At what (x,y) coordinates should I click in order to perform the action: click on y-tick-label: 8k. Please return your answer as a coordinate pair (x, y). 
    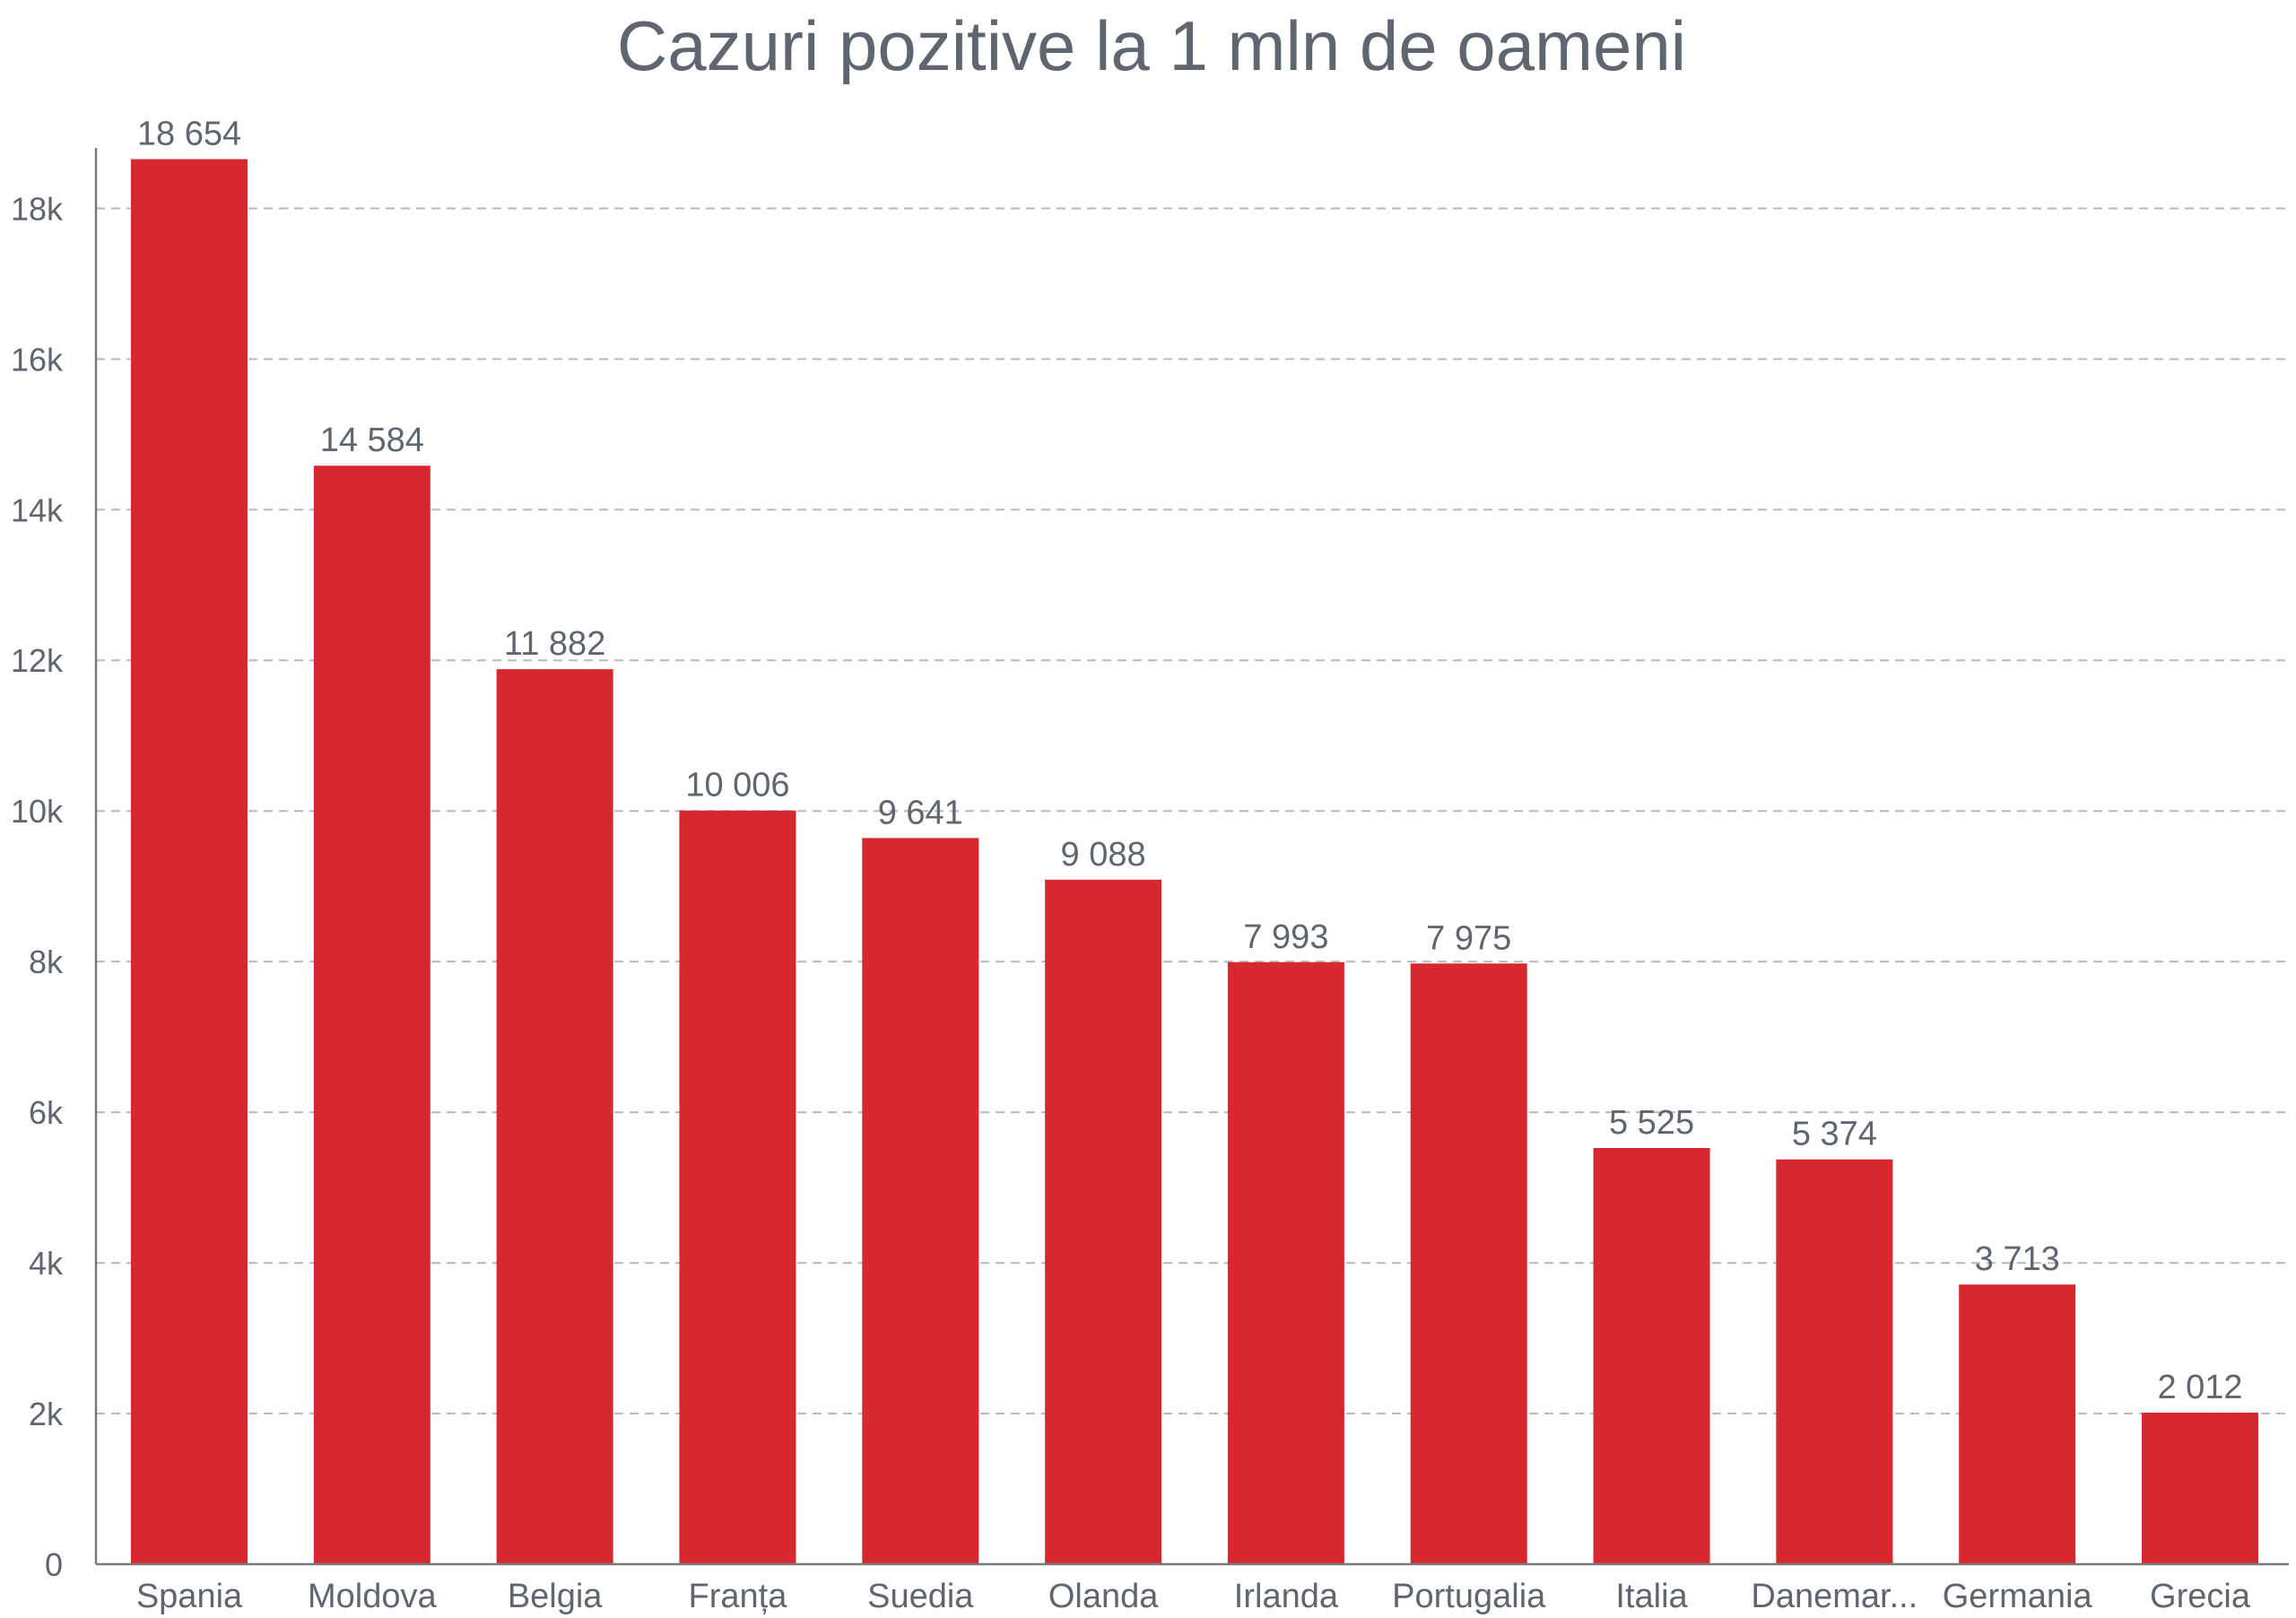
    Looking at the image, I should click on (46, 962).